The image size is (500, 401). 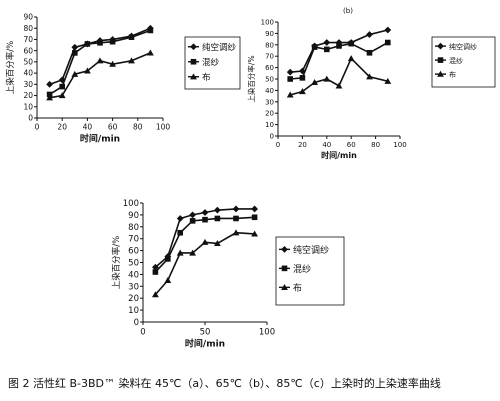 What do you see at coordinates (269, 91) in the screenshot?
I see `y-tick-label: 40` at bounding box center [269, 91].